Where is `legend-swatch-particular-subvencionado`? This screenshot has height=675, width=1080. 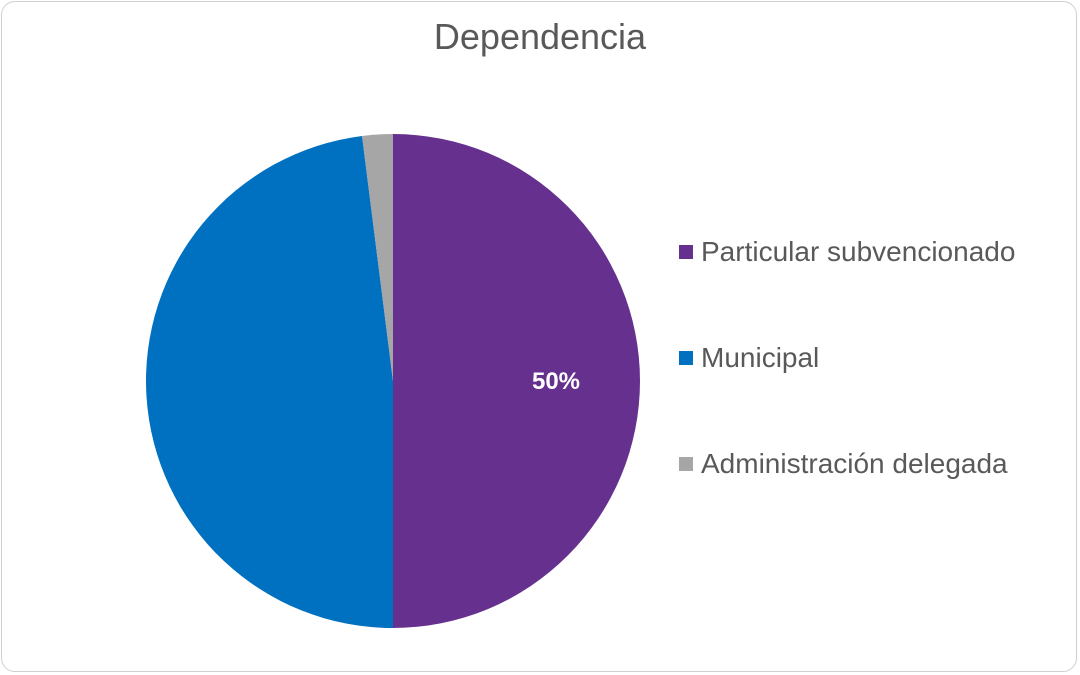
legend-swatch-particular-subvencionado is located at coordinates (686, 252).